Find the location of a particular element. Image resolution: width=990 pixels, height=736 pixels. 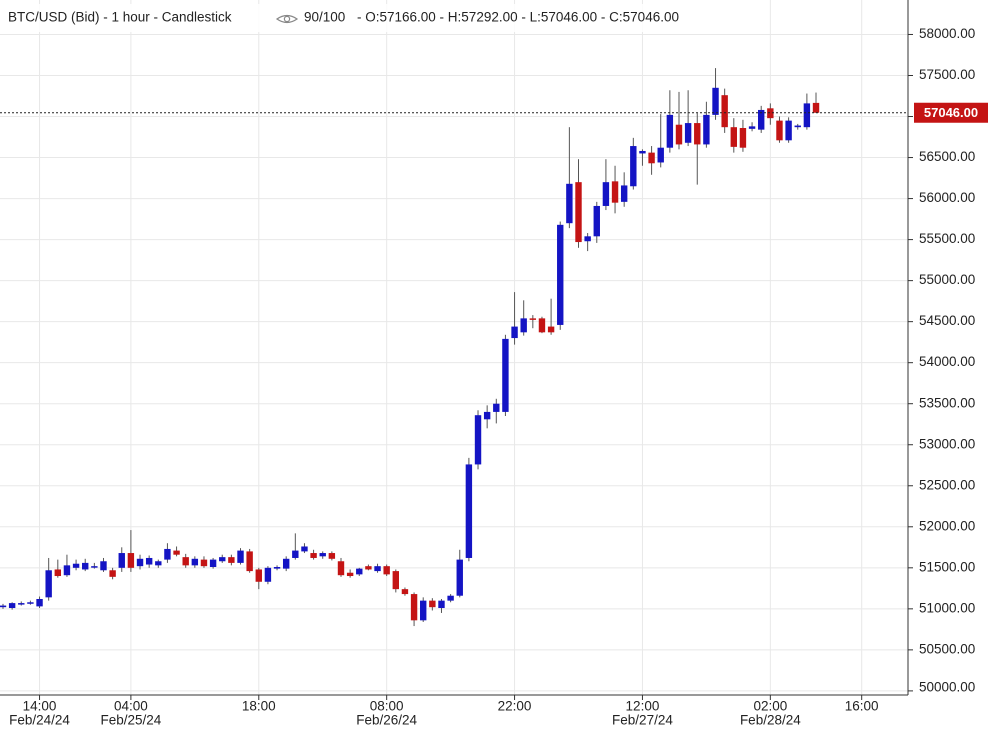

y-tick-label: 56500.00 is located at coordinates (947, 156).